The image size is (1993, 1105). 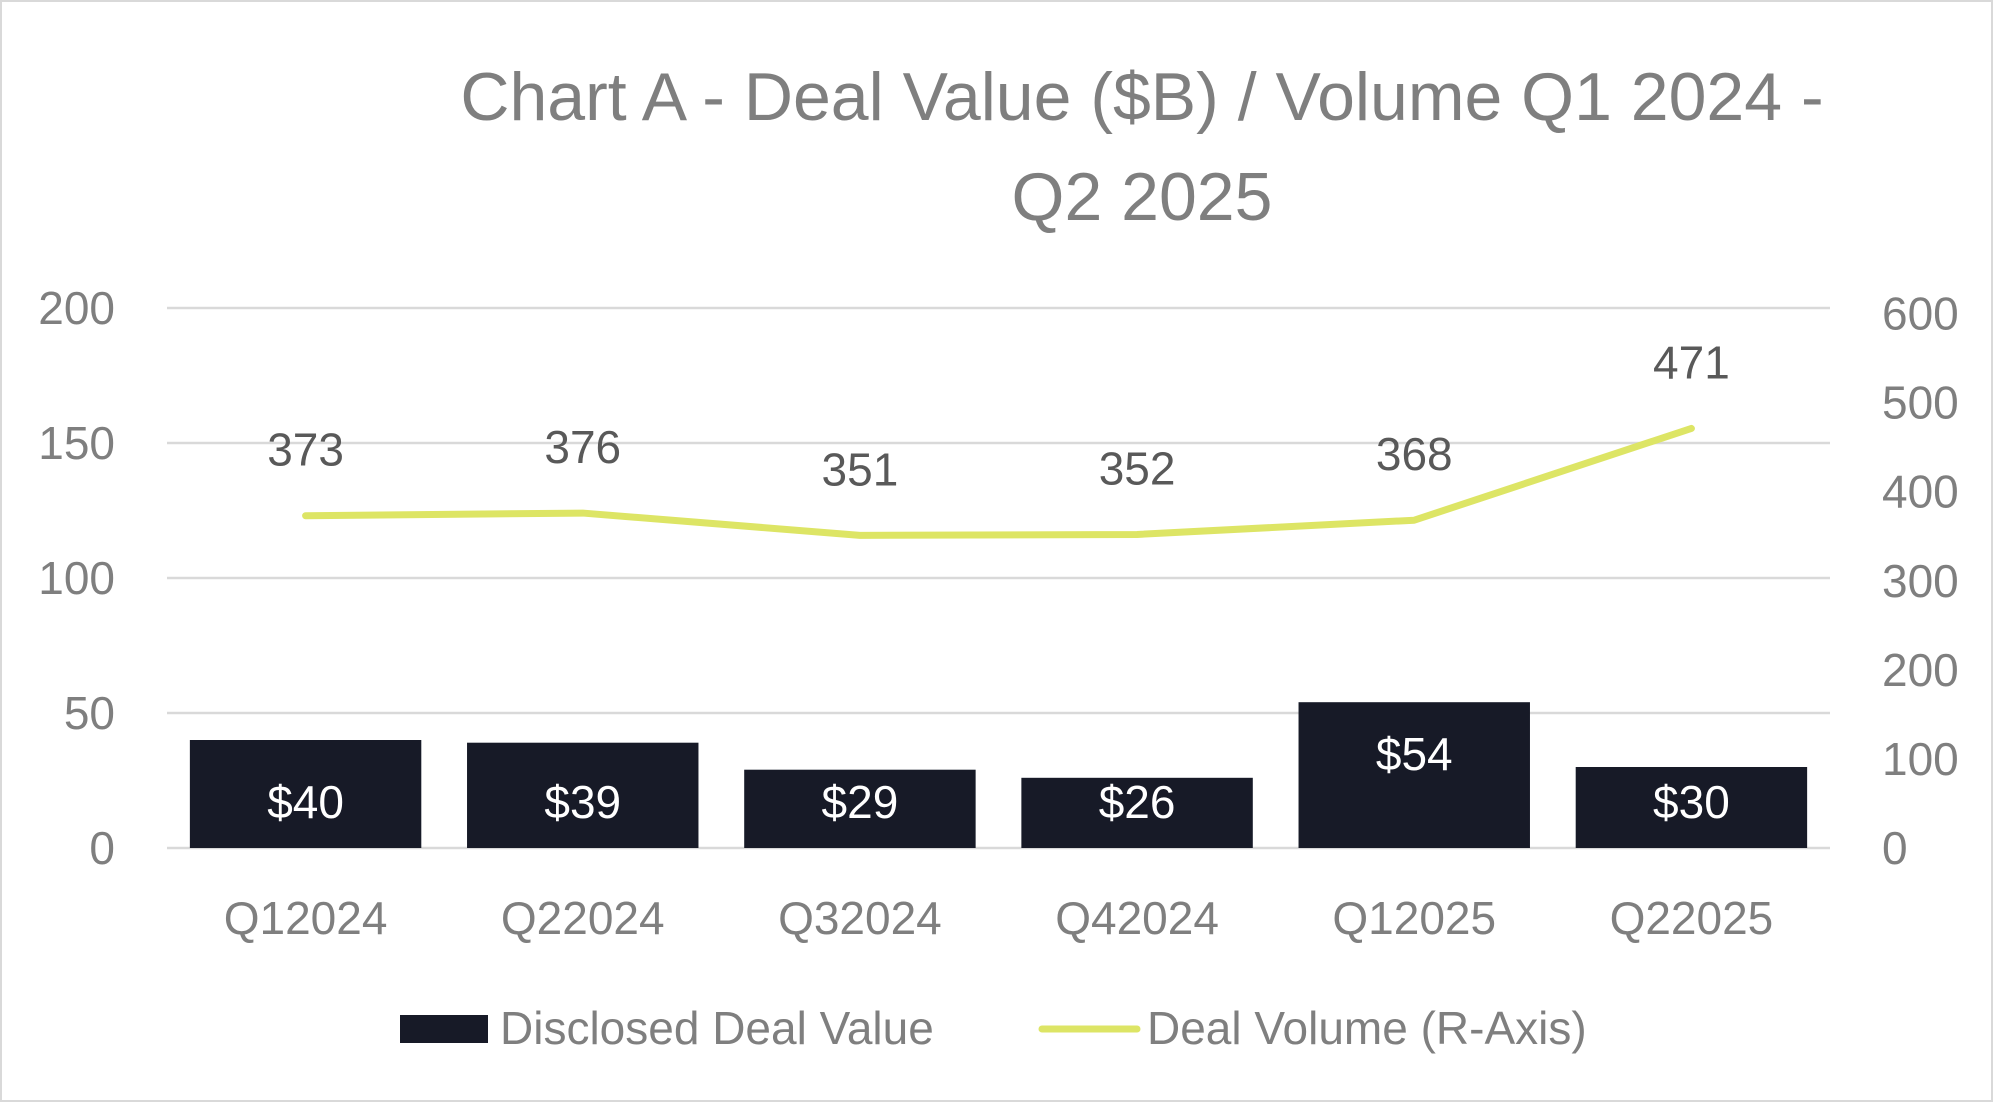 I want to click on x-axis-category-label: Q12024, so click(x=306, y=918).